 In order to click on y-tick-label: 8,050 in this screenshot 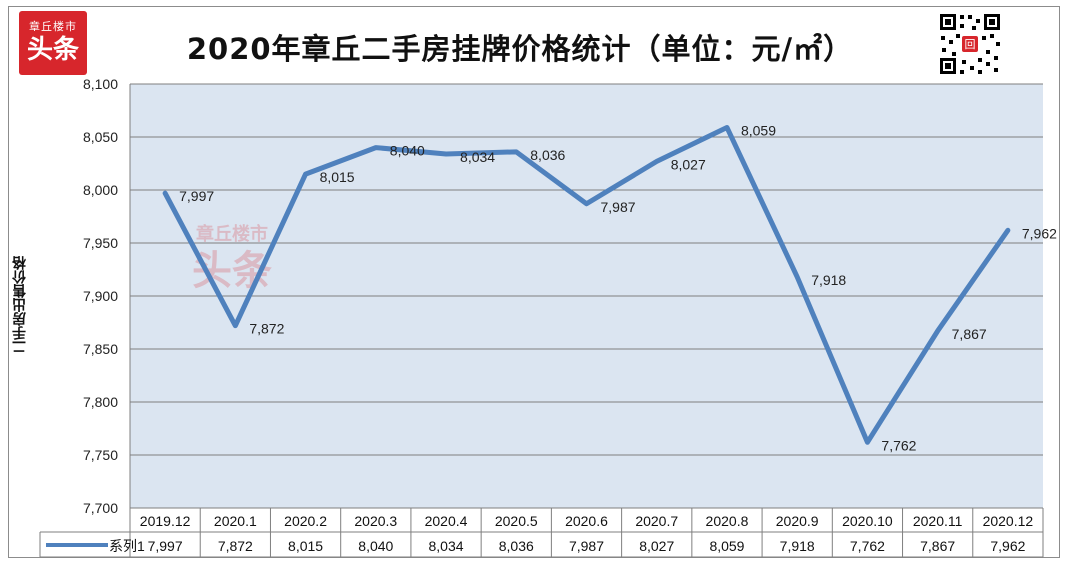, I will do `click(100, 137)`.